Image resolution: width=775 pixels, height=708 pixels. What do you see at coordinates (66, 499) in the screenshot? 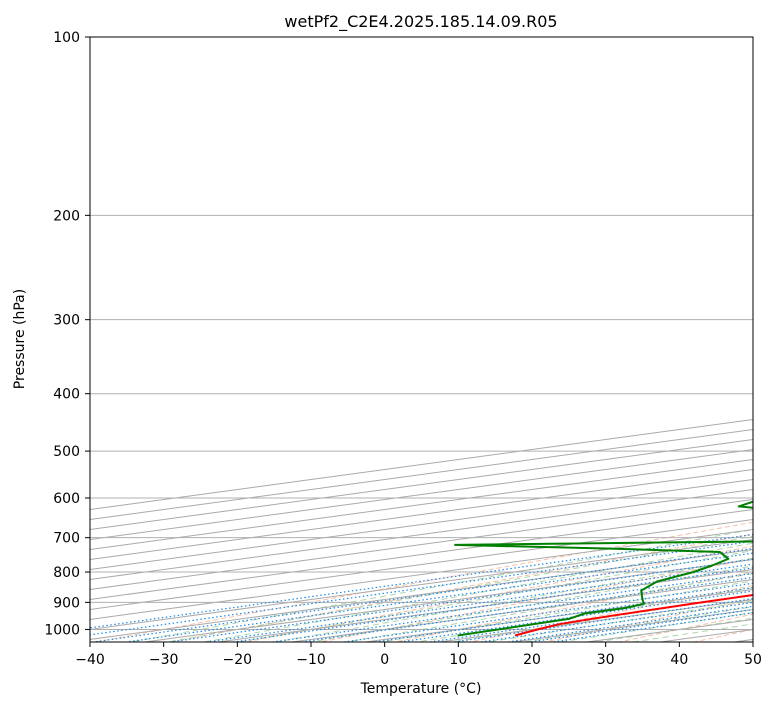
I see `y-tick-label: 600` at bounding box center [66, 499].